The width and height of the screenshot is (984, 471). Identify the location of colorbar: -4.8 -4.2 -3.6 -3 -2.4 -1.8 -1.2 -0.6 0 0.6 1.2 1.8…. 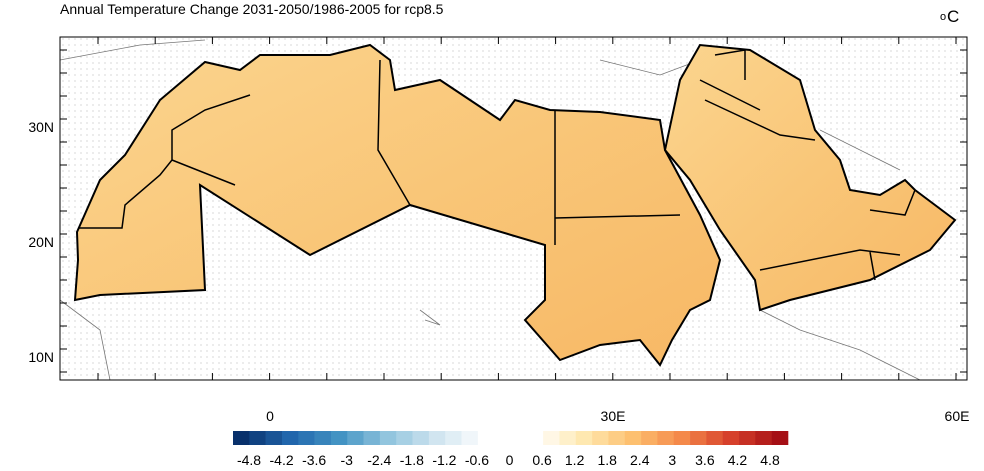
(511, 449).